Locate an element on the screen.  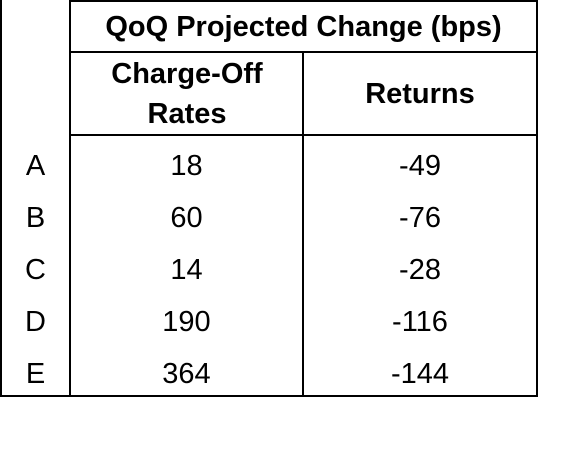
row-label: E is located at coordinates (35, 374).